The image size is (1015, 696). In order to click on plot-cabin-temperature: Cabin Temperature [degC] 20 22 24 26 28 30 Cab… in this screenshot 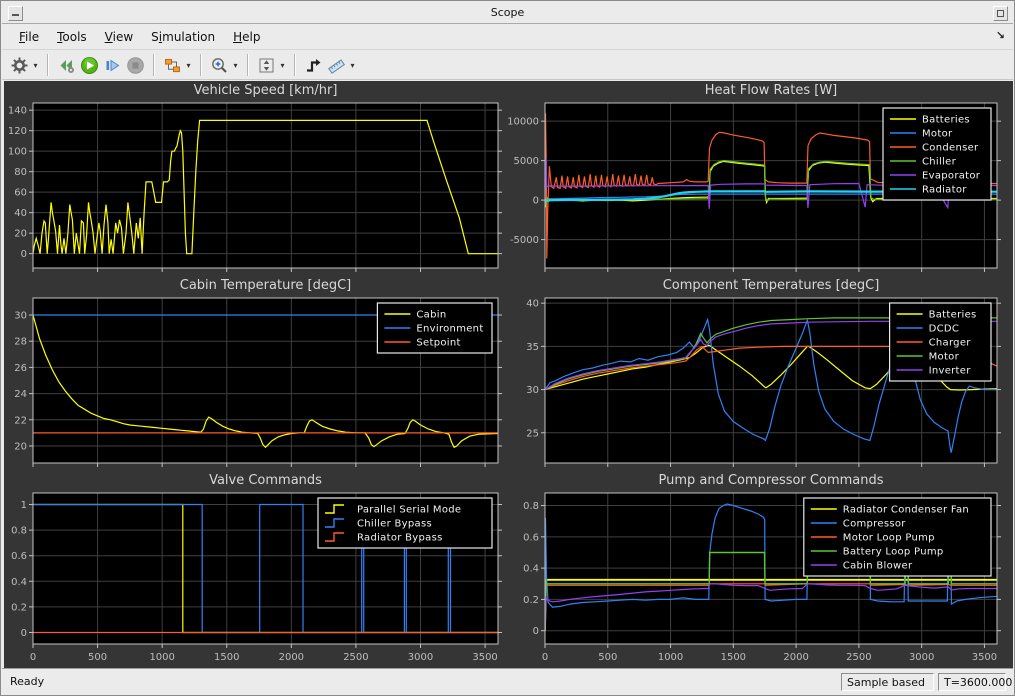, I will do `click(254, 374)`.